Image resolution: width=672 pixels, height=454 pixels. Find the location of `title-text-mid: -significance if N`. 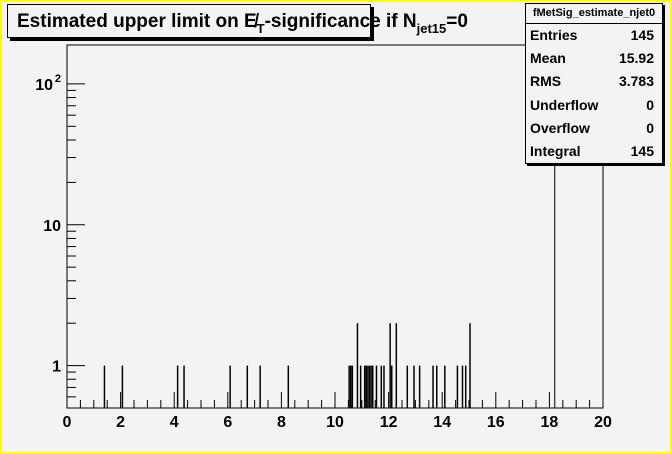

title-text-mid: -significance if N is located at coordinates (340, 21).